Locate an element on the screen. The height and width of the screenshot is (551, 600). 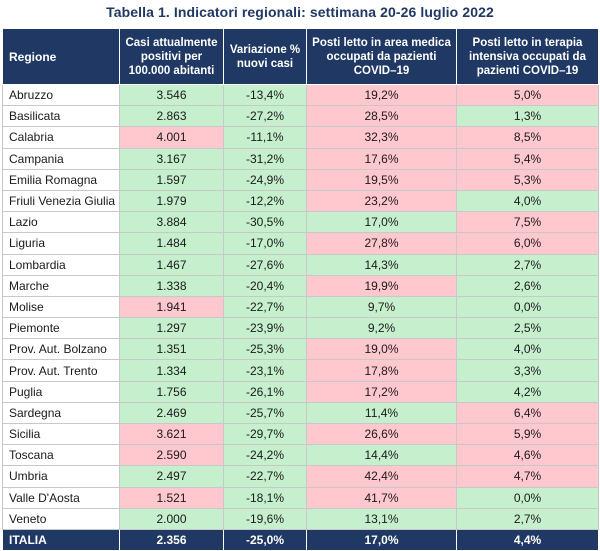
table-row: Basilicata 2.863 -27,2% 28,5% 1,3% is located at coordinates (300, 116).